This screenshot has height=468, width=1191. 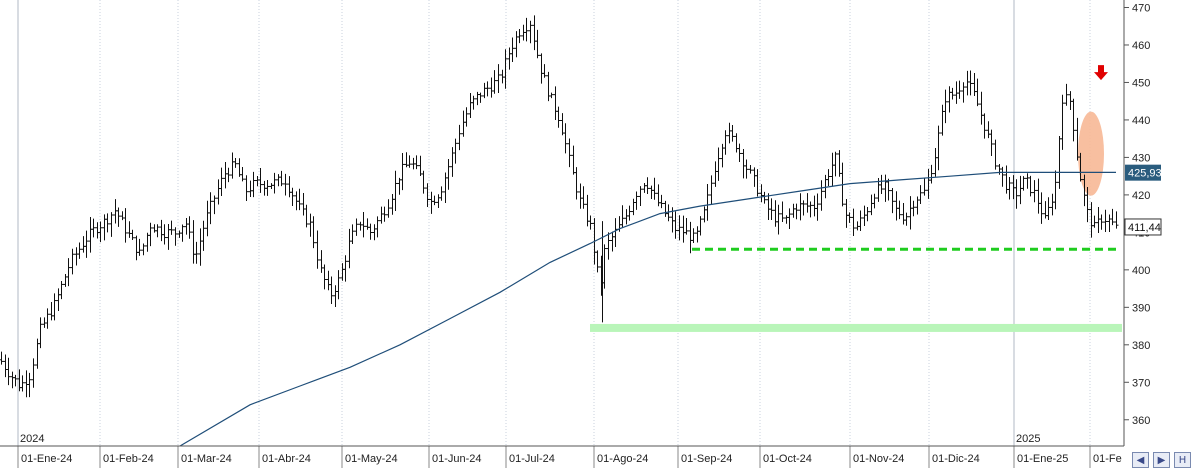 What do you see at coordinates (1141, 421) in the screenshot?
I see `y-tick-label: 360` at bounding box center [1141, 421].